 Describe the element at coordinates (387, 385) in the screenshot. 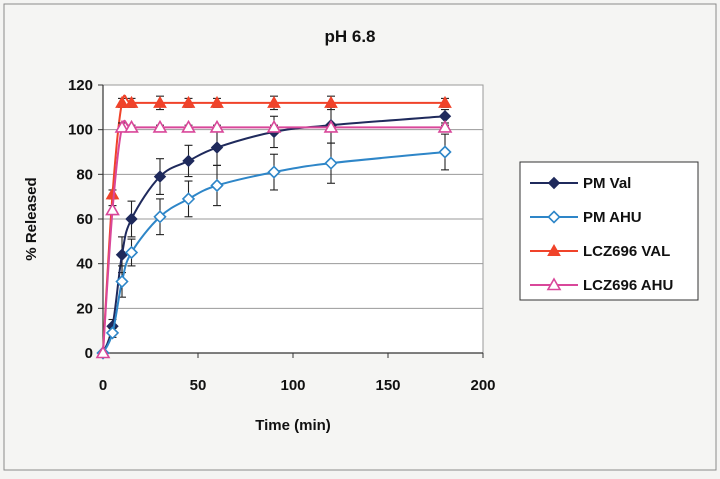

I see `x-tick-label: 150` at that location.